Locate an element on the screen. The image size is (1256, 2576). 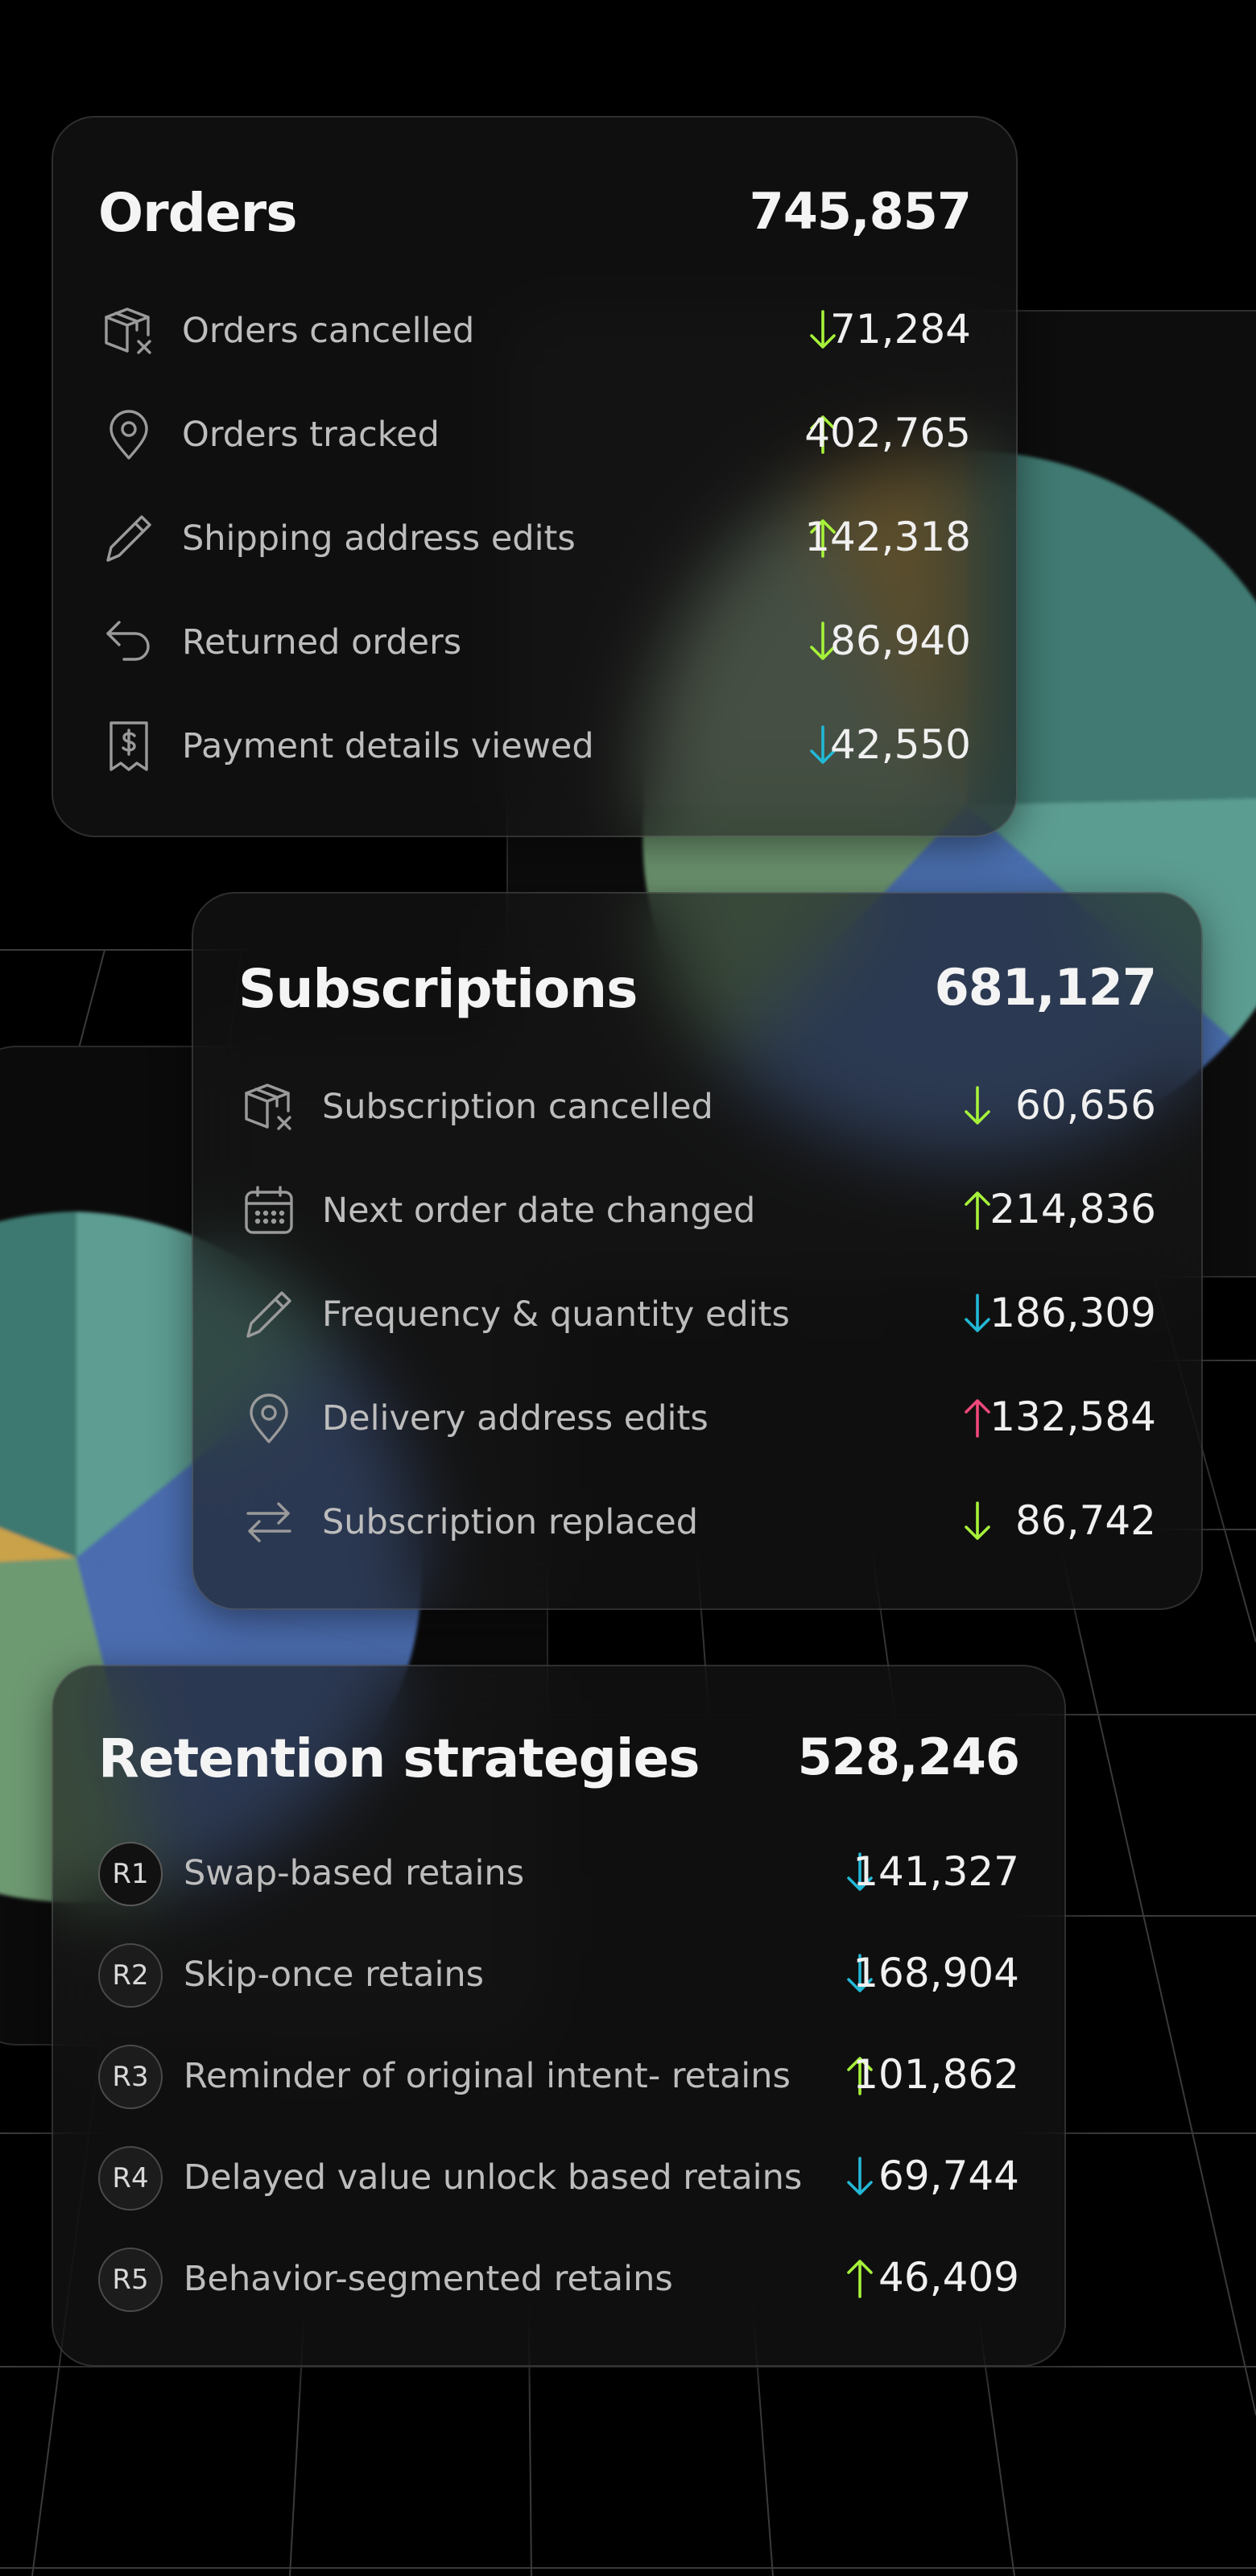
subscriptions-row-value: 214,836 is located at coordinates (1073, 1209).